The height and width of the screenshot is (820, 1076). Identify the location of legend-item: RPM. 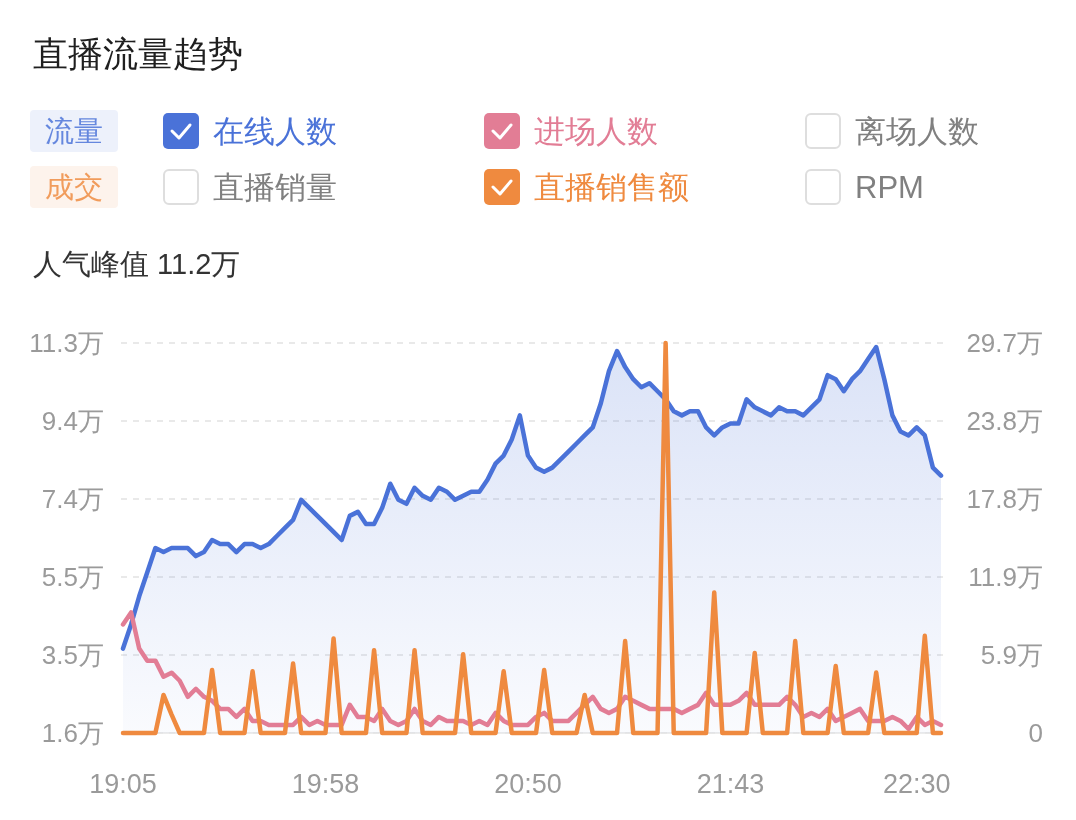
(864, 187).